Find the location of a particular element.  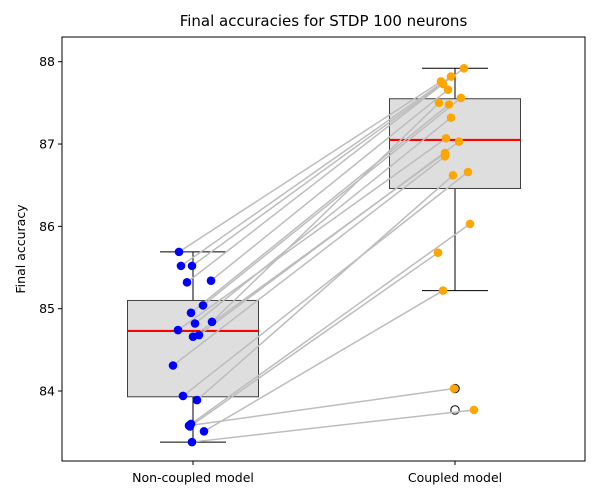

y-tick-label: 85 is located at coordinates (47, 308).